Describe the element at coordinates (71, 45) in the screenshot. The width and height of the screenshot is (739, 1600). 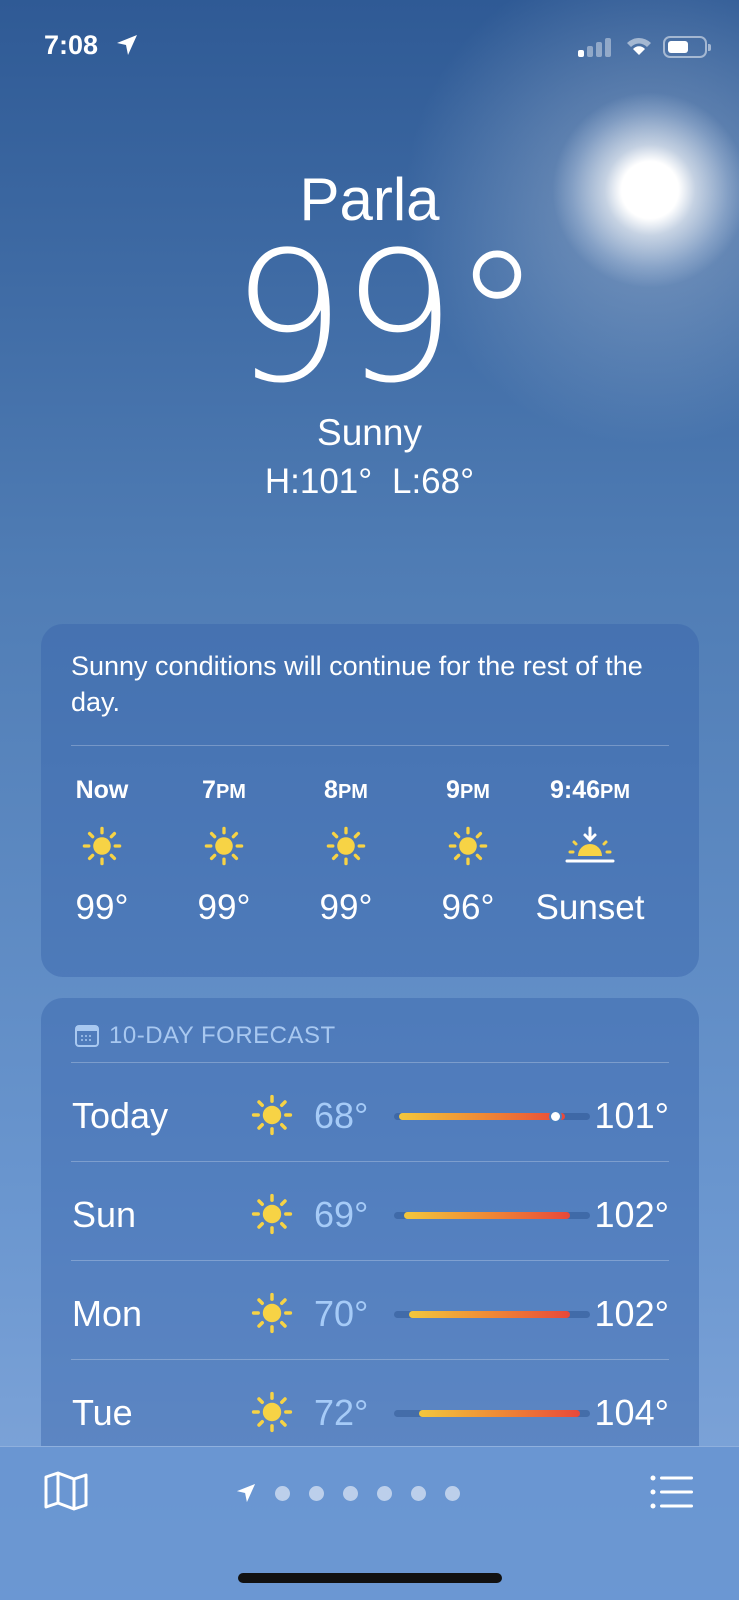
I see `clock: 7:08` at that location.